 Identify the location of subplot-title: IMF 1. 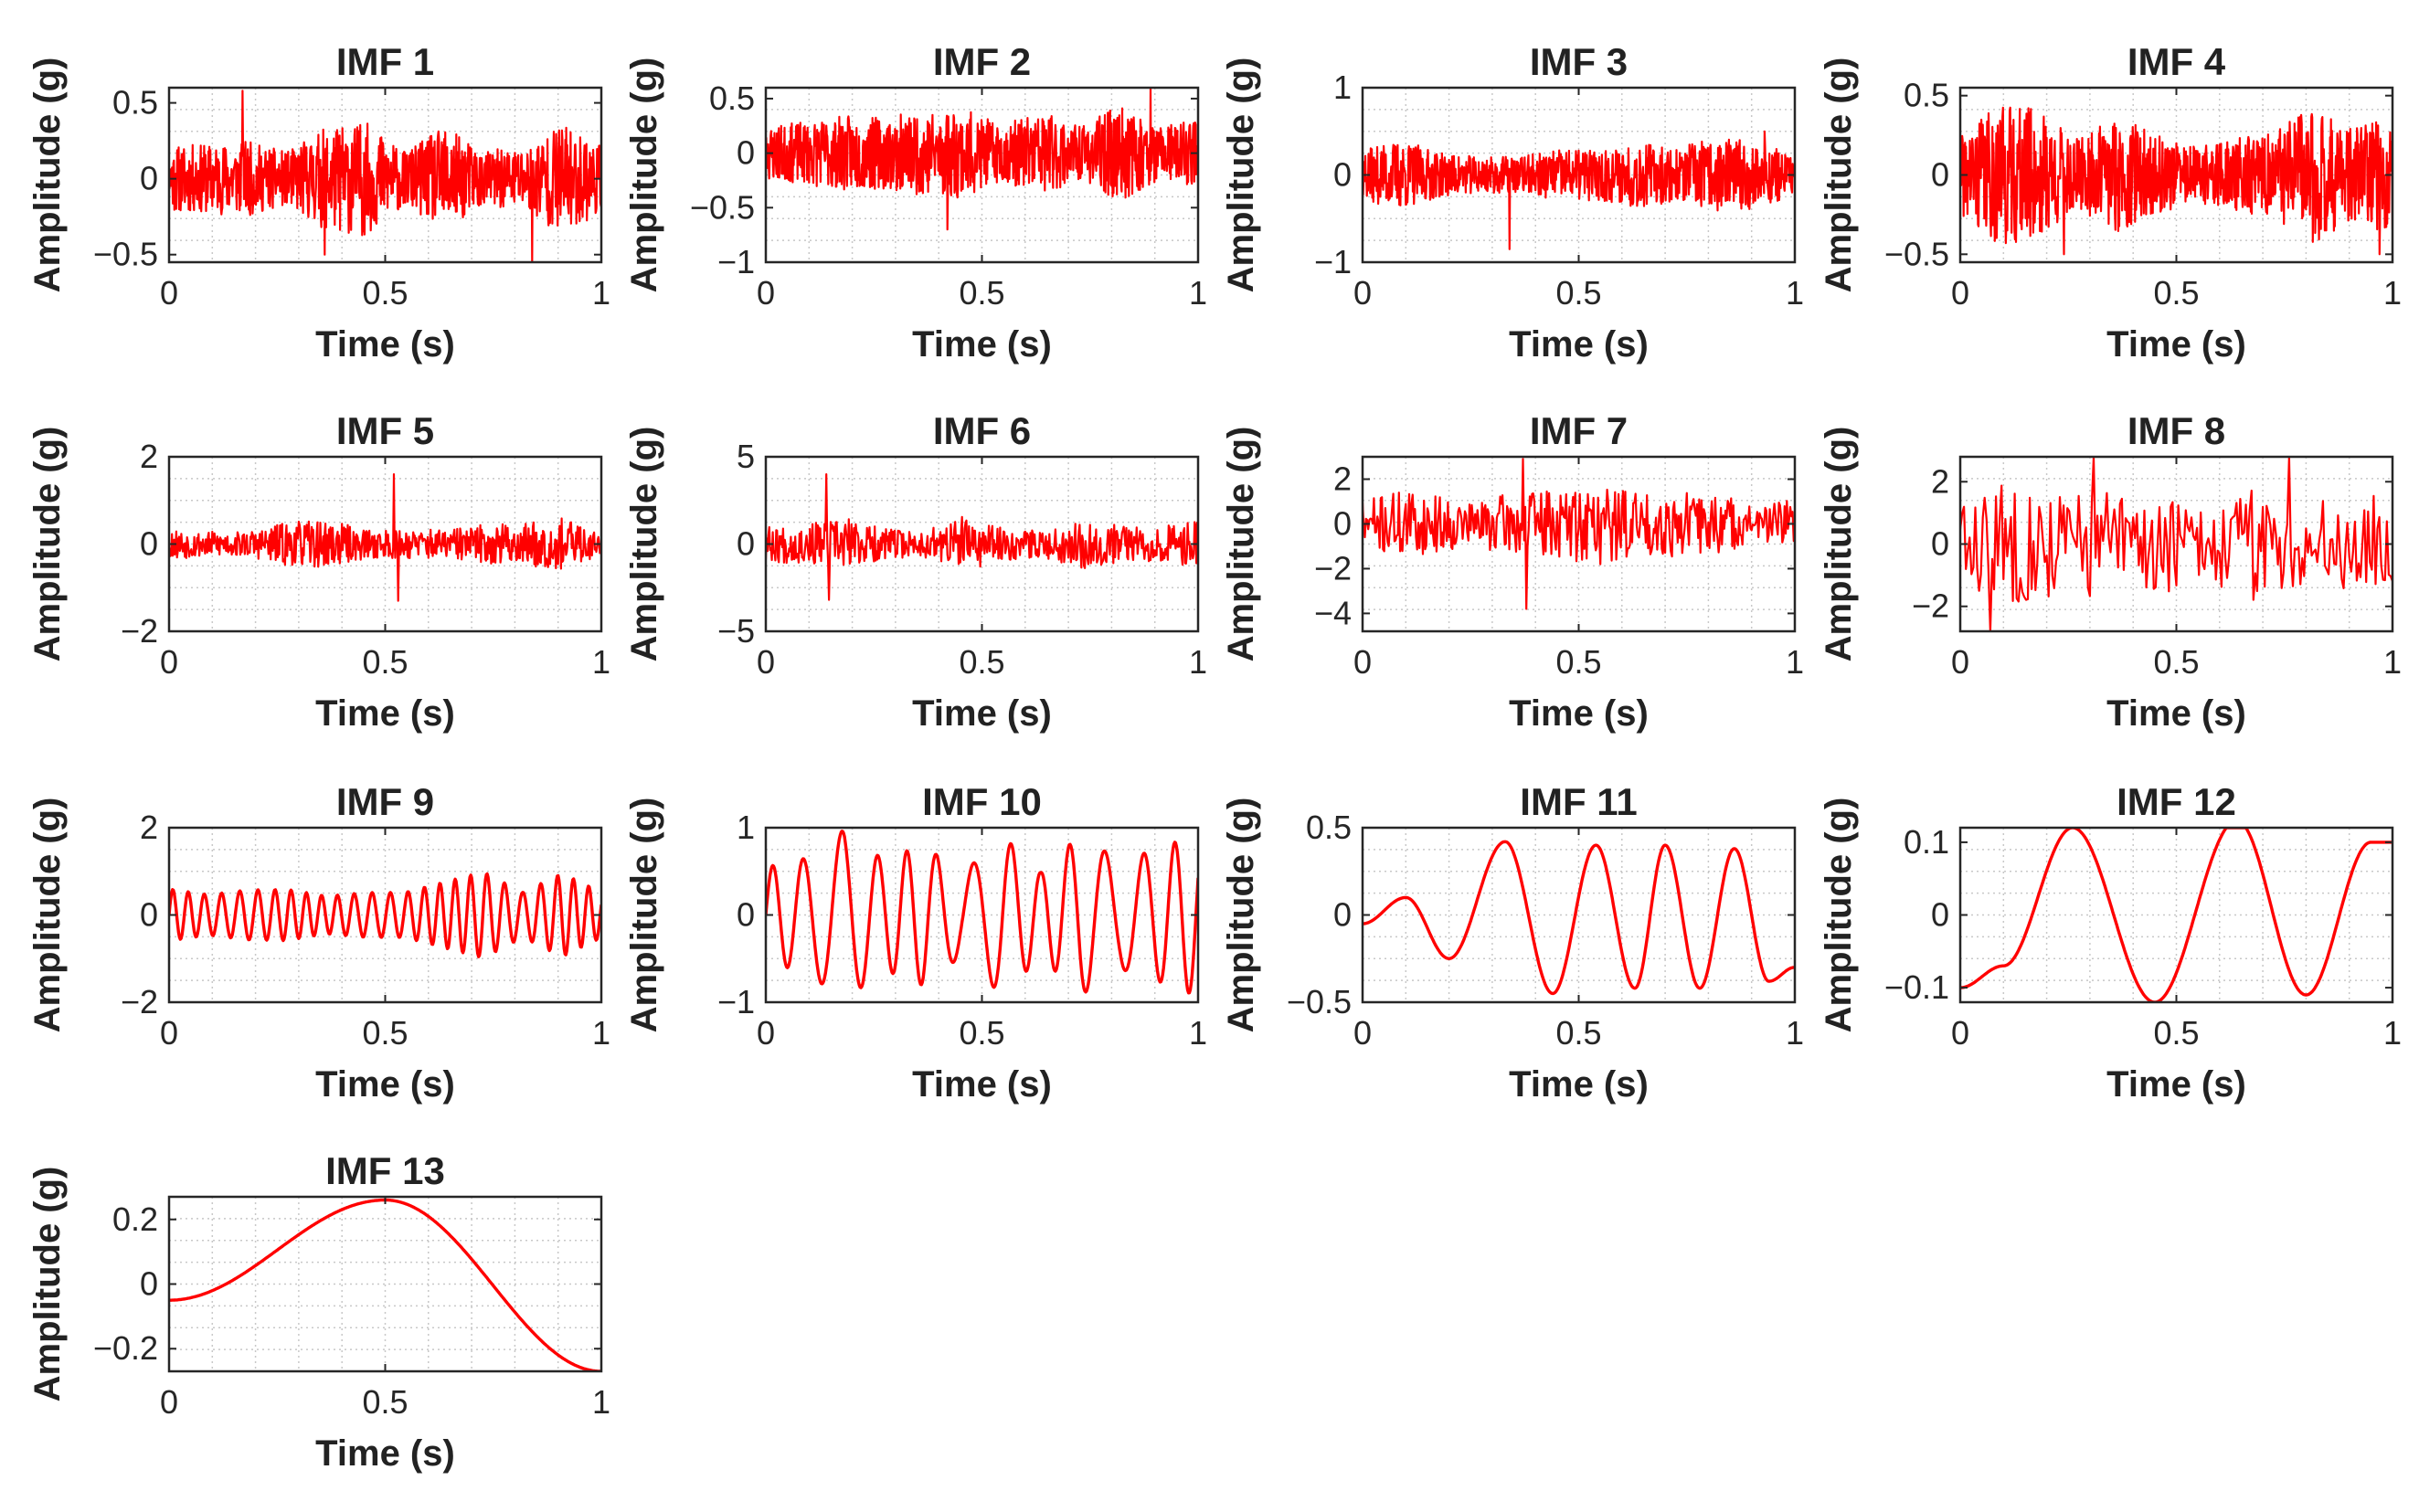
(385, 61).